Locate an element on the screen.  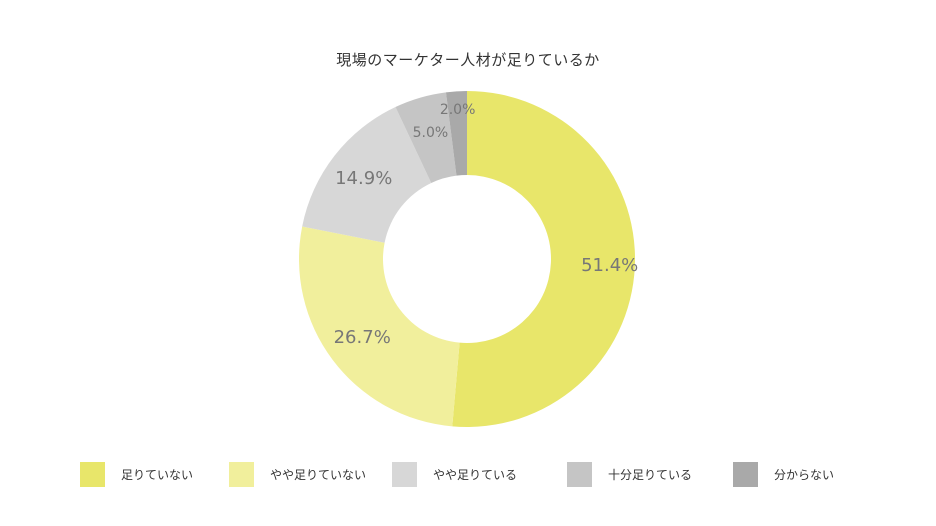
legend: 足りていない やや足りていない やや足りている 十分足りている 分からない is located at coordinates (480, 474).